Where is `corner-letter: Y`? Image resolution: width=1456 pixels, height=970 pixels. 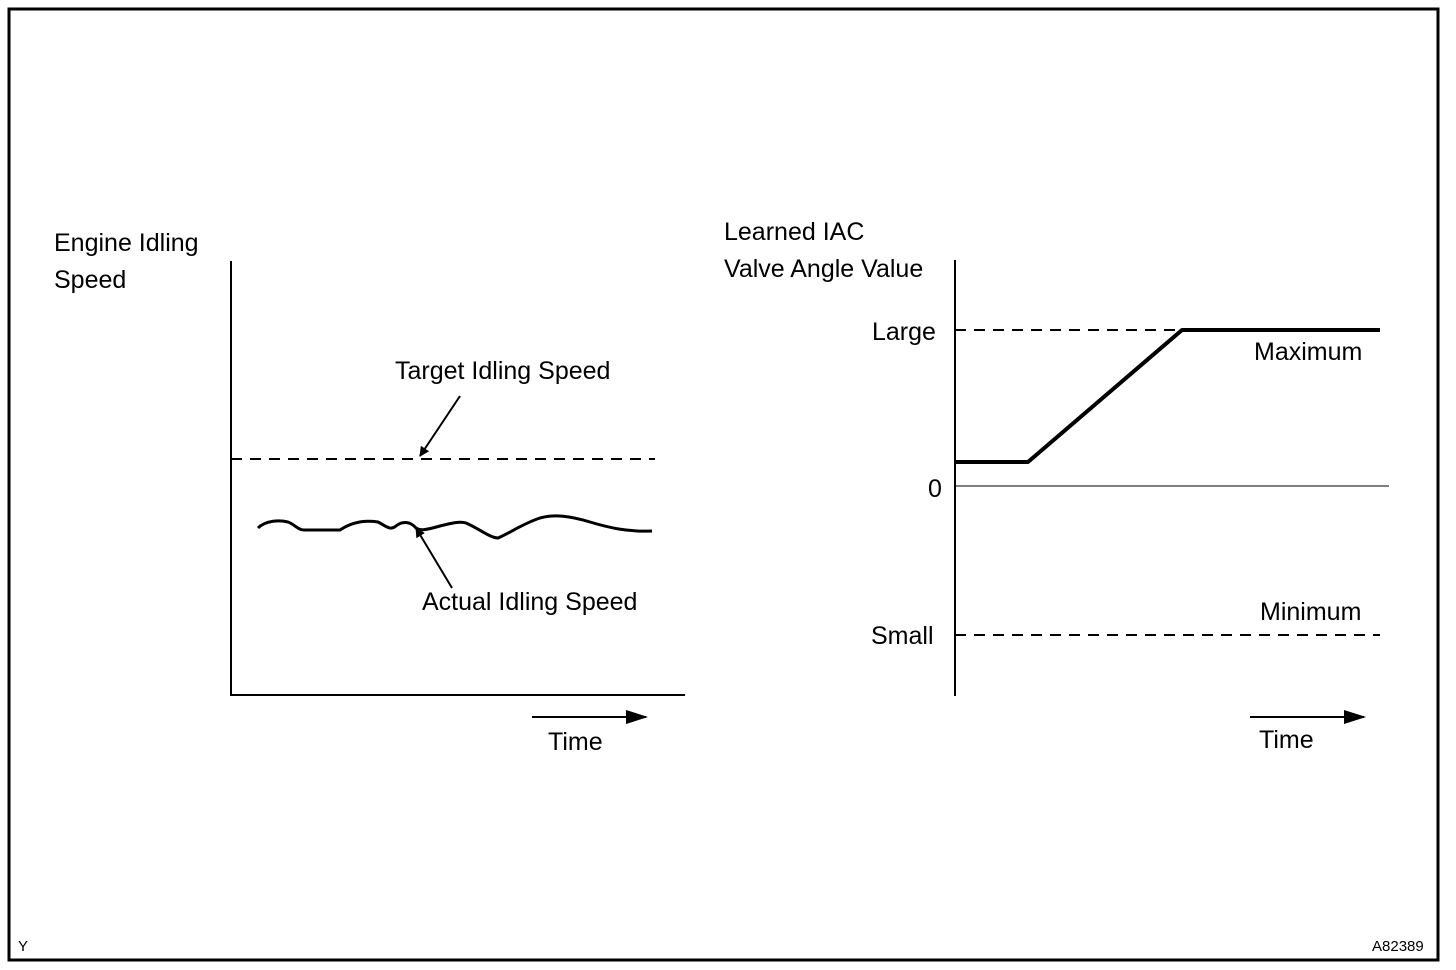
corner-letter: Y is located at coordinates (23, 946).